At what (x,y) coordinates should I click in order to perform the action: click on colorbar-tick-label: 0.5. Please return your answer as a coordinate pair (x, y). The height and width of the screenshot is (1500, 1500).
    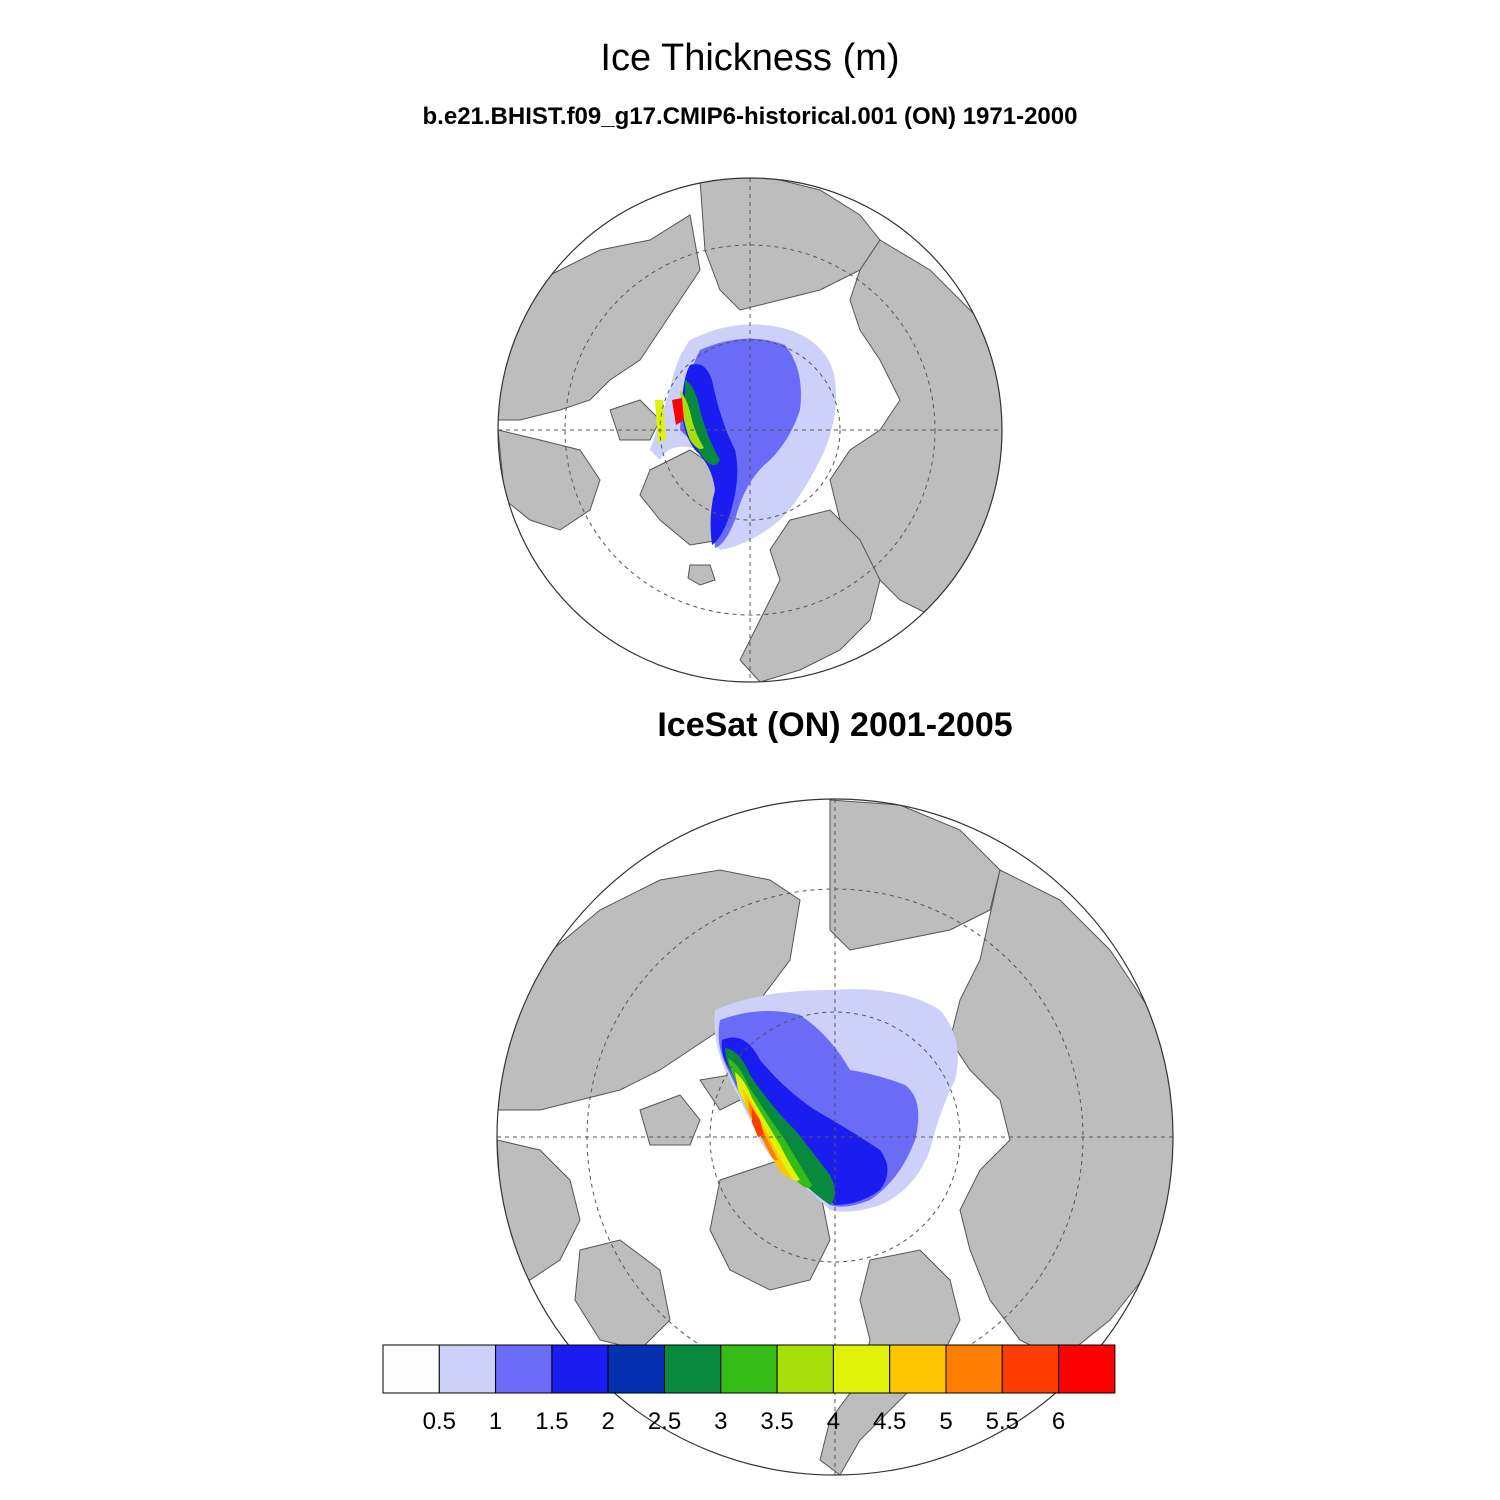
    Looking at the image, I should click on (439, 1421).